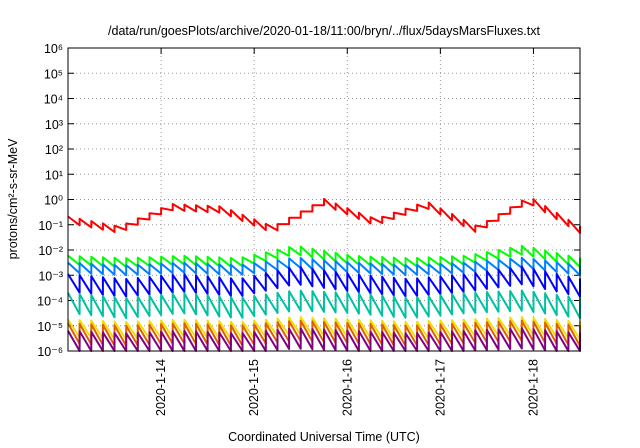  I want to click on x-tick-label: 2020-1-15, so click(254, 387).